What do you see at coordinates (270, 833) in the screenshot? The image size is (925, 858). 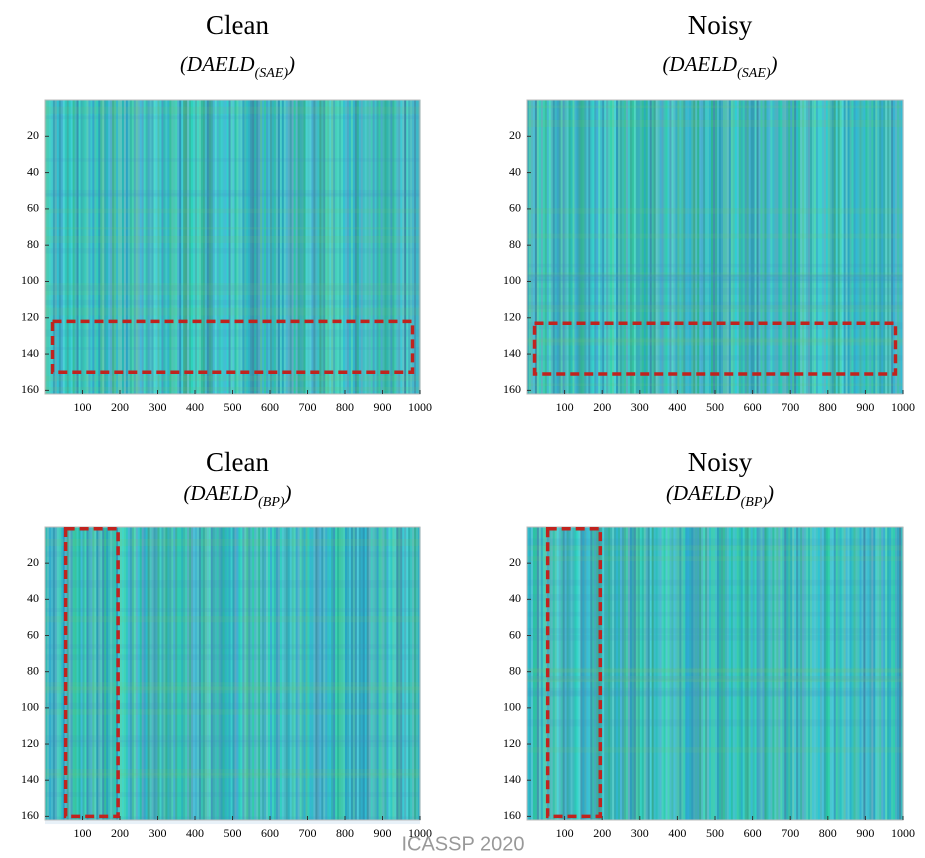 I see `x-tick-label: 600` at bounding box center [270, 833].